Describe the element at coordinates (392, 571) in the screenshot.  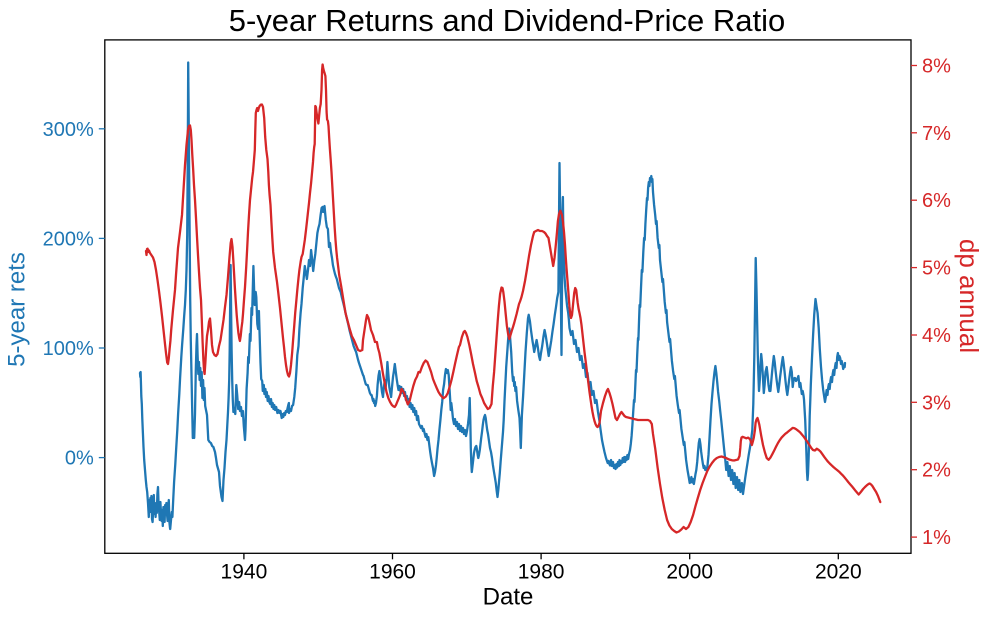
I see `svg-text: 1960` at that location.